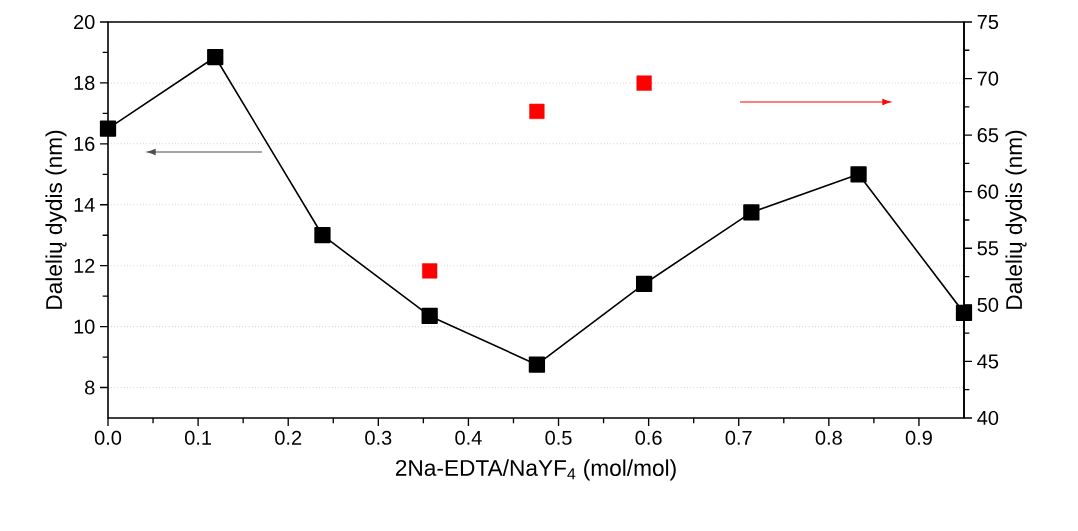 The image size is (1078, 531). Describe the element at coordinates (198, 437) in the screenshot. I see `x-tick-label: 0.1` at that location.